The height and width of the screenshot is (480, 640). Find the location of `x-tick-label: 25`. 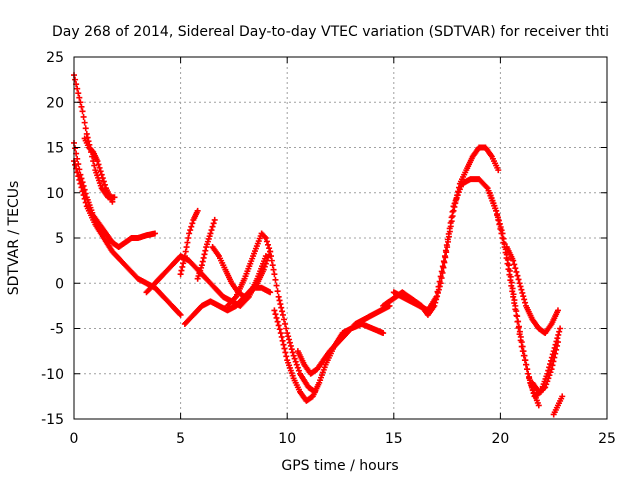

x-tick-label: 25 is located at coordinates (607, 439).